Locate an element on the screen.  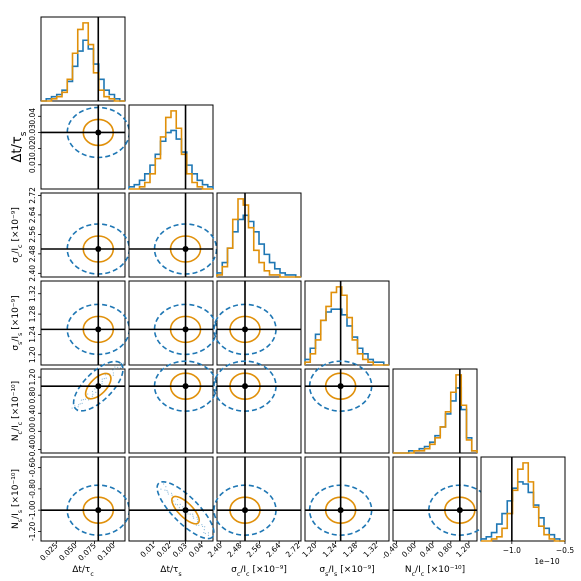
x-tick-label: 1.28 is located at coordinates (350, 550).